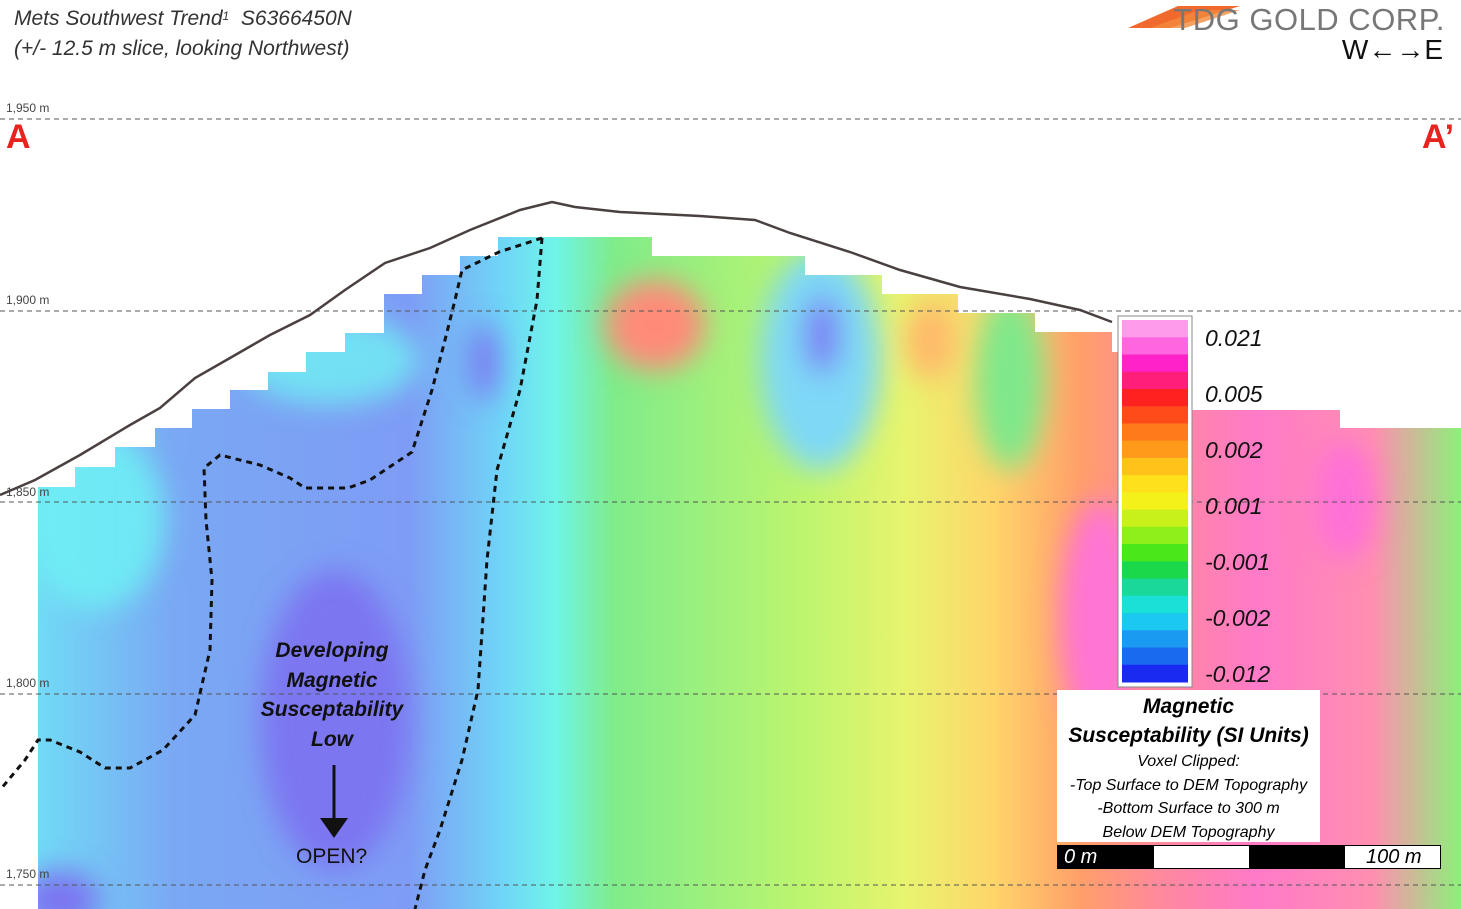 This screenshot has height=909, width=1461. What do you see at coordinates (1188, 761) in the screenshot?
I see `legend-note-line: Voxel Clipped:` at bounding box center [1188, 761].